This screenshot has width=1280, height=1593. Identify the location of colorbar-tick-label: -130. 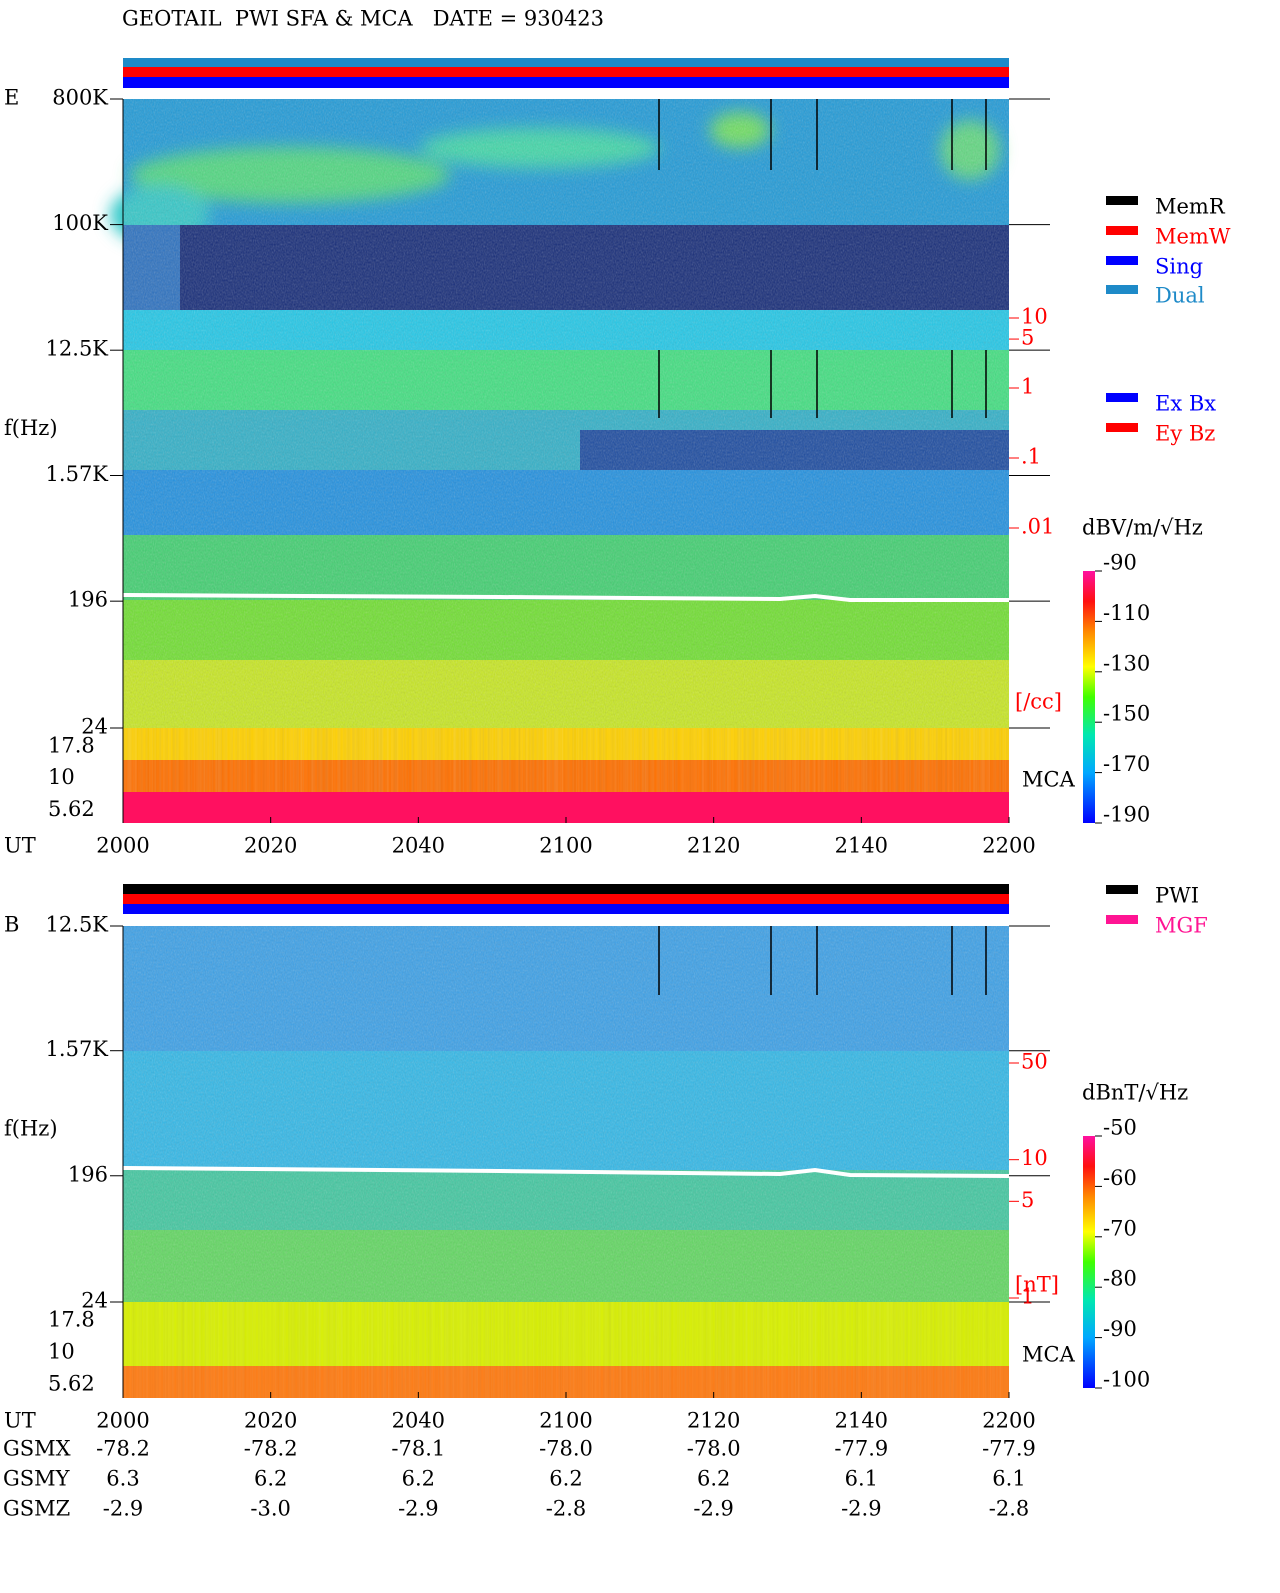
(1126, 663).